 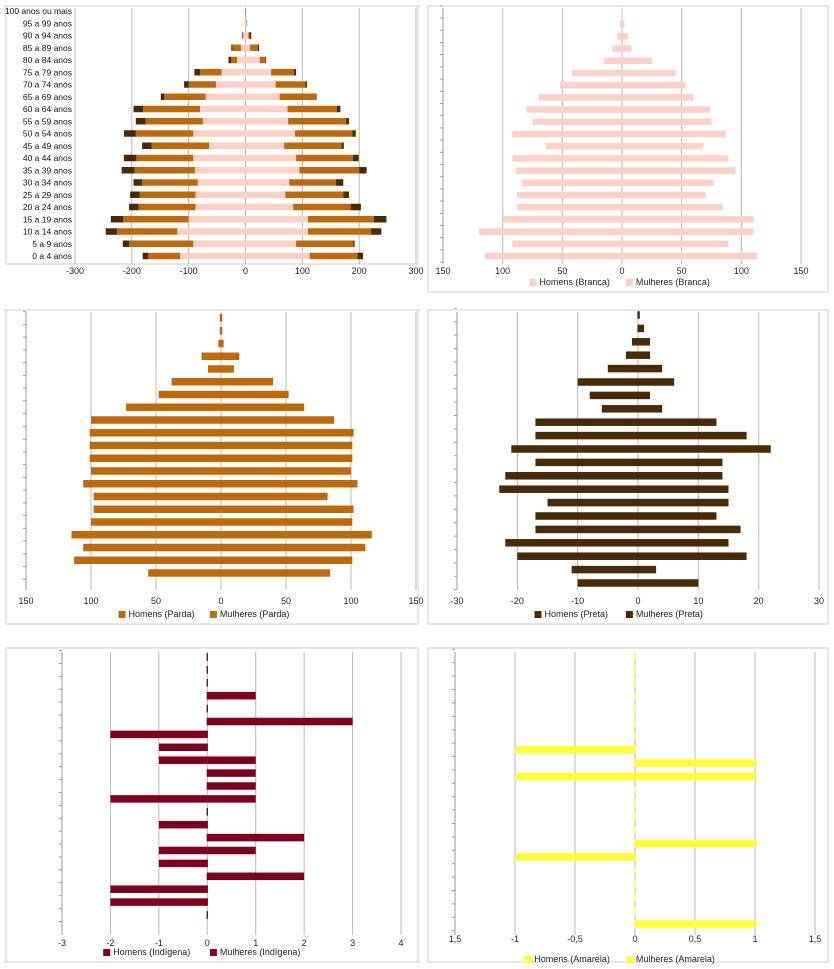 I want to click on category-label: 90 a 94 anos, so click(x=47, y=36).